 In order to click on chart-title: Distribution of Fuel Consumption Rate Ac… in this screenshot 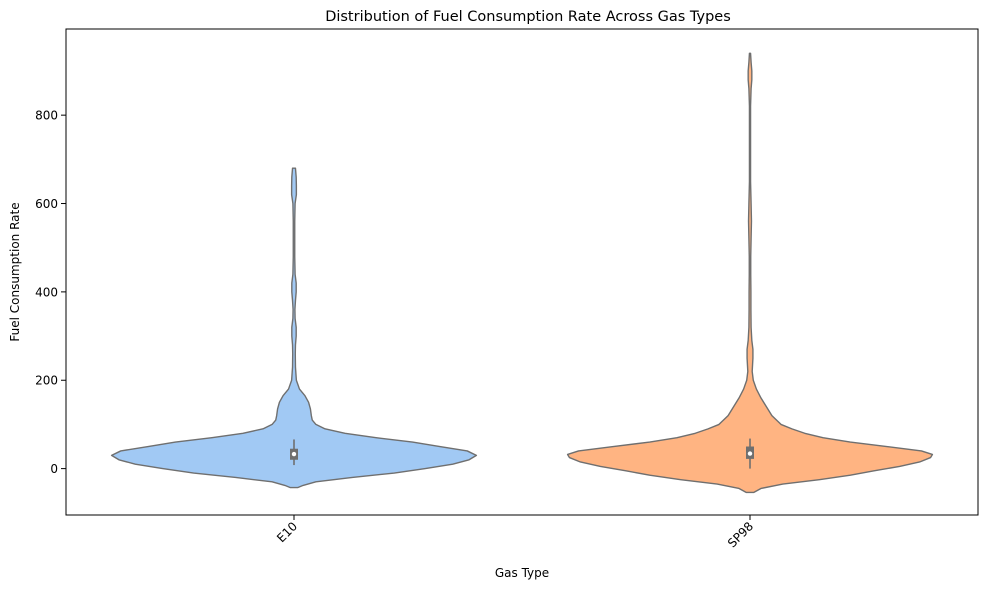, I will do `click(528, 17)`.